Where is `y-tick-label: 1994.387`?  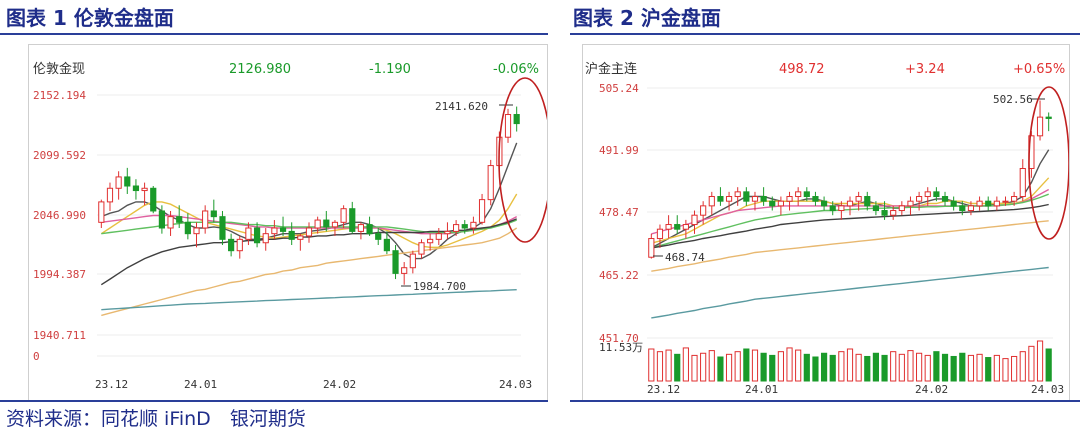 y-tick-label: 1994.387 is located at coordinates (59, 274).